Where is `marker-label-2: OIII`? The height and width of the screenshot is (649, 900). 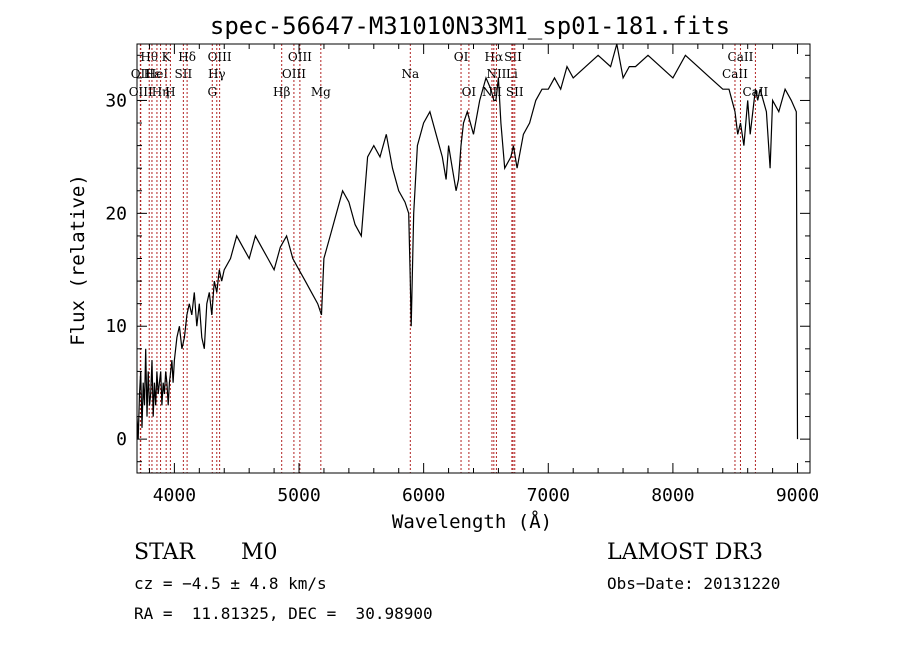
marker-label-2: OIII is located at coordinates (141, 92).